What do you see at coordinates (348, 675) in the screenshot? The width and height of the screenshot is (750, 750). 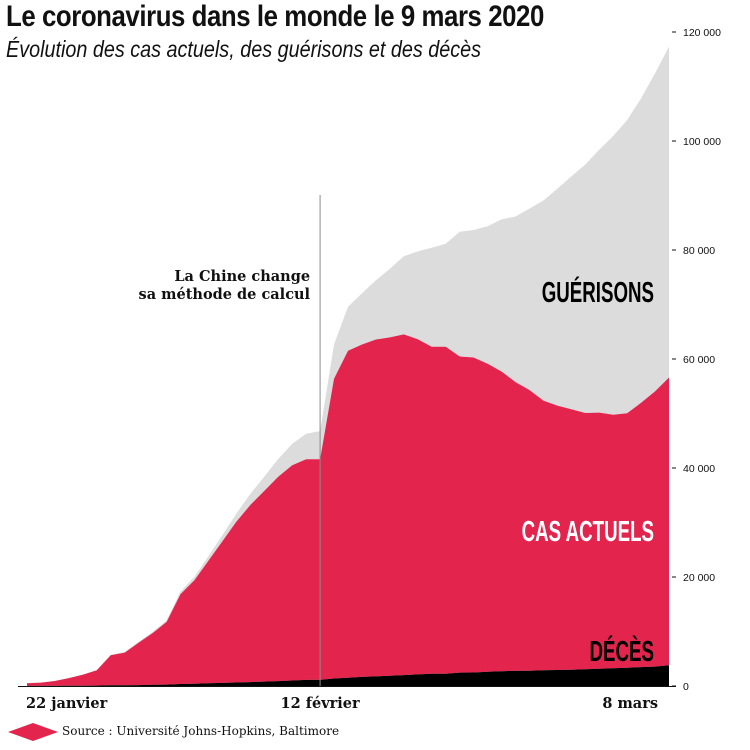 I see `deaths-area` at bounding box center [348, 675].